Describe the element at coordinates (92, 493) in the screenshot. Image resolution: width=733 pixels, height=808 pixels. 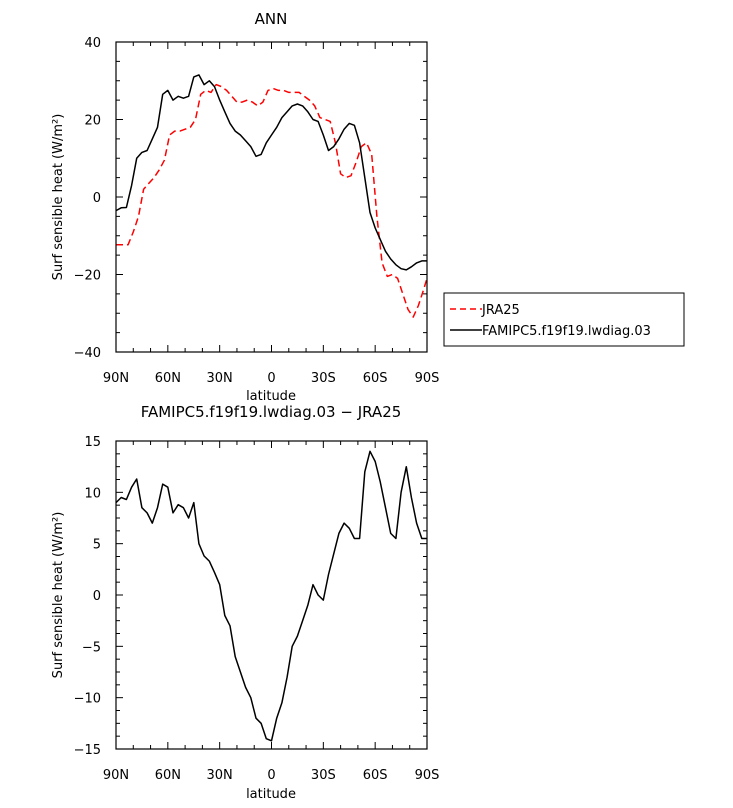
I see `y-tick-label: 10` at that location.